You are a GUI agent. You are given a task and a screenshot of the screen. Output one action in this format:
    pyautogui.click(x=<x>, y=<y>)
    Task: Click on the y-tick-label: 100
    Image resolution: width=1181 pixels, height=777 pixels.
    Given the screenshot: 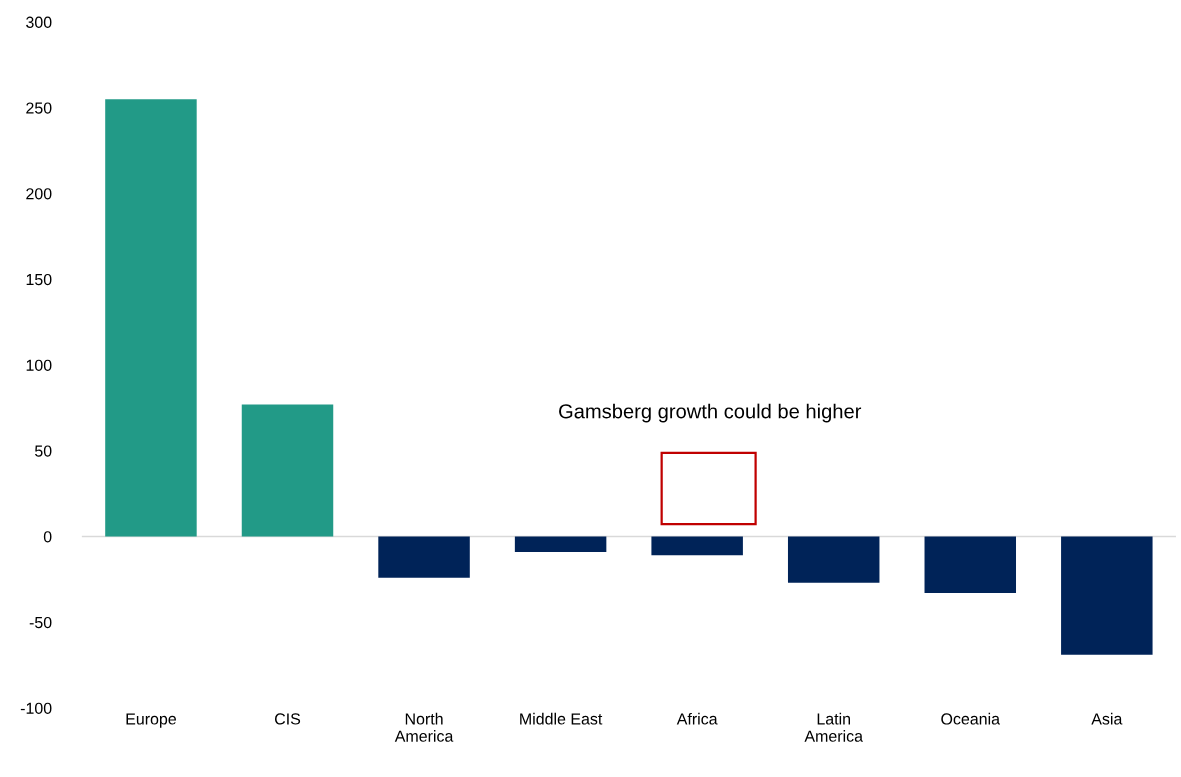 What is the action you would take?
    pyautogui.click(x=39, y=365)
    